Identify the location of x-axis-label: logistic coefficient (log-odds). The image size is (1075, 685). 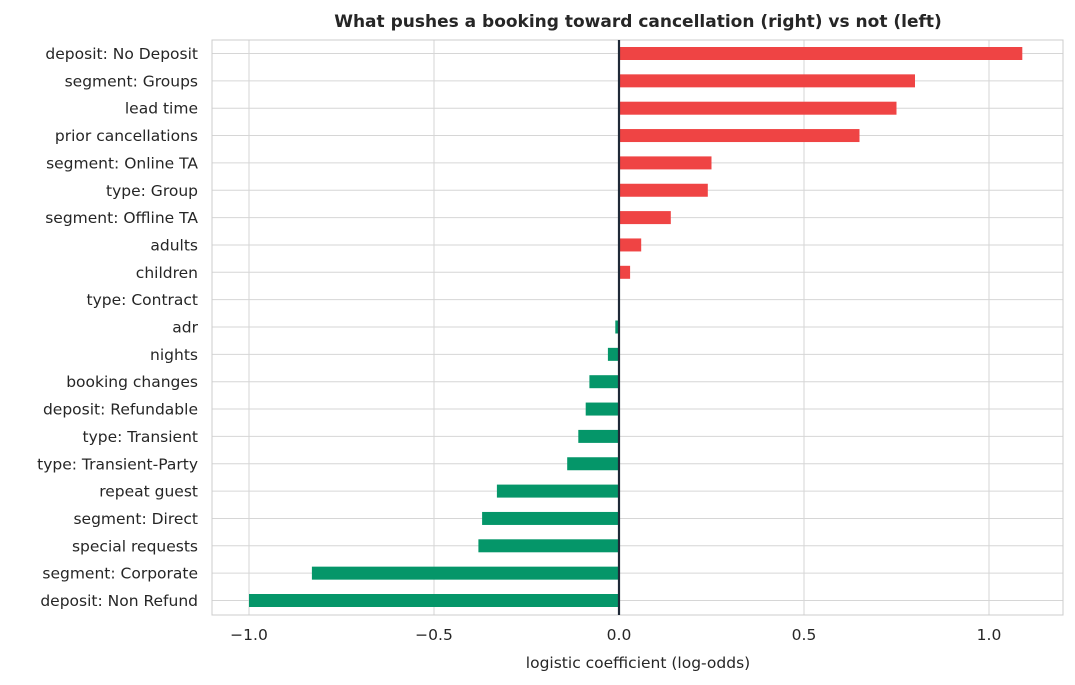
(638, 663).